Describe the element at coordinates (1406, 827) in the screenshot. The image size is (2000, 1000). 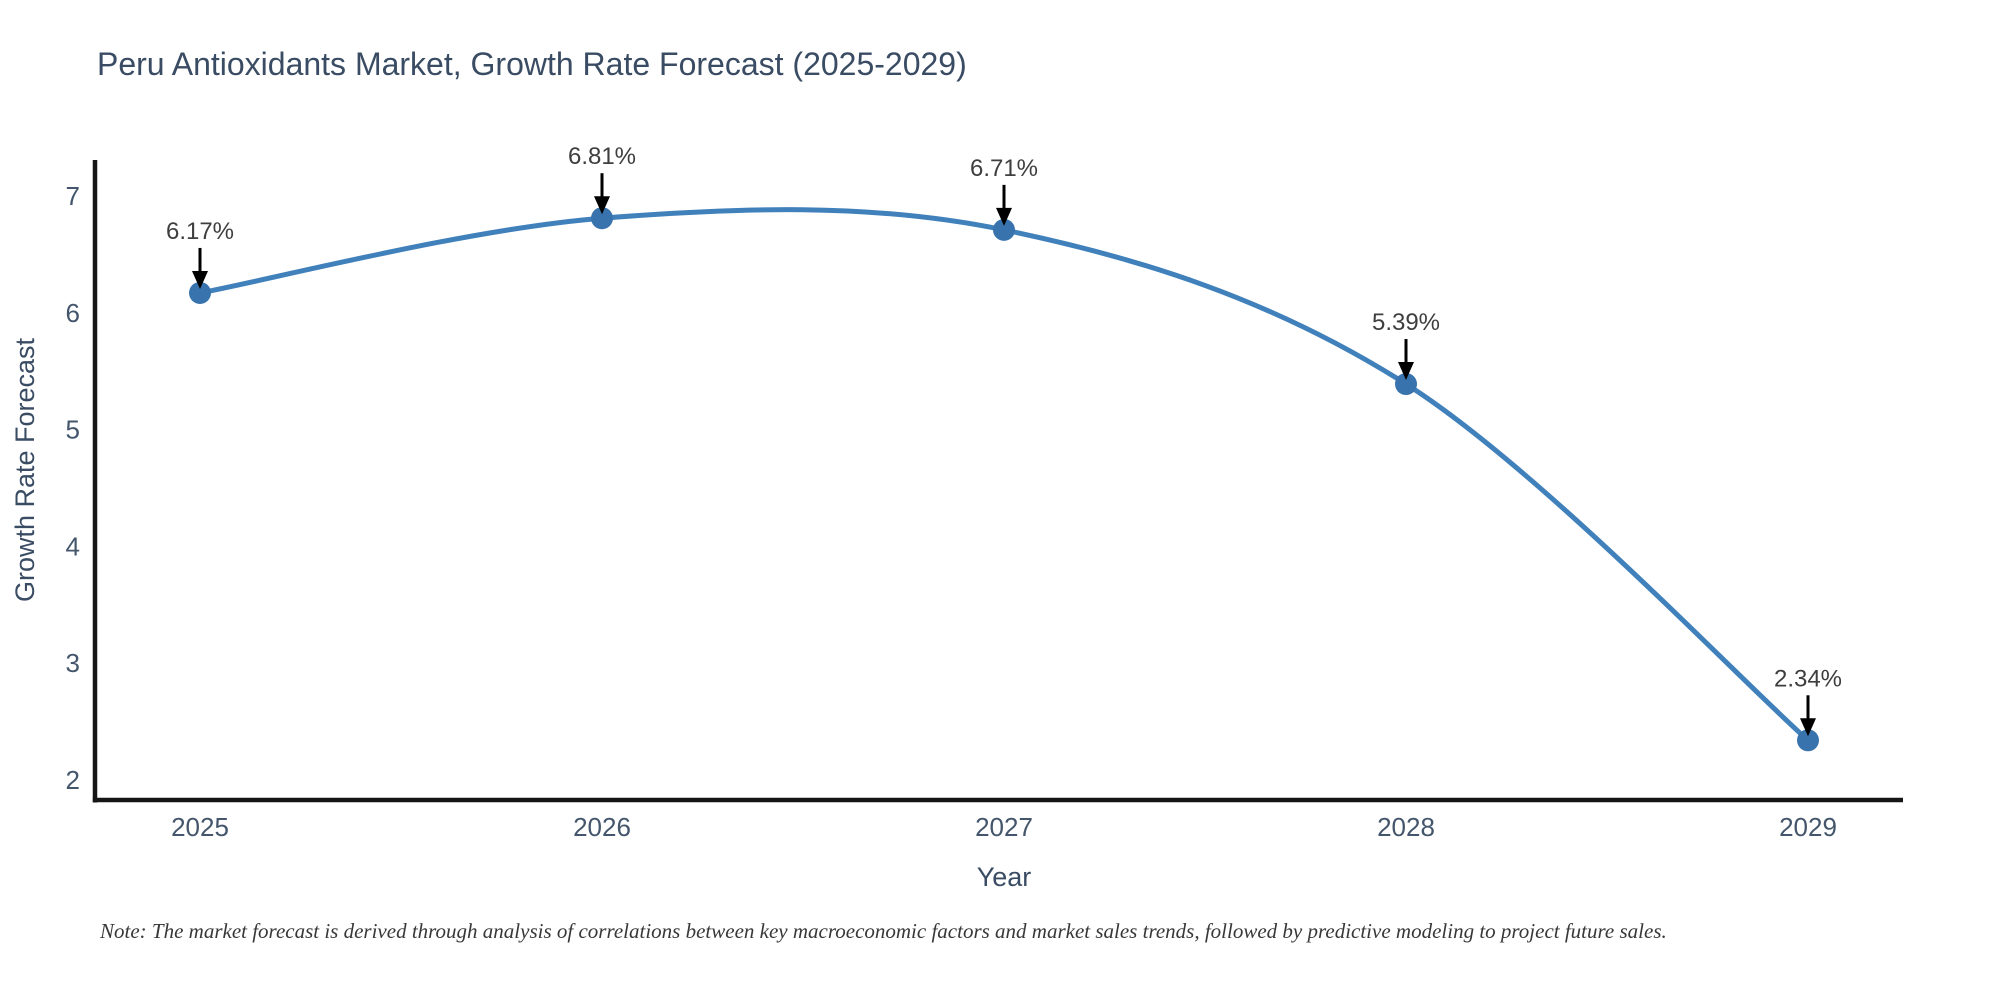
I see `x-tick-label: 2028` at that location.